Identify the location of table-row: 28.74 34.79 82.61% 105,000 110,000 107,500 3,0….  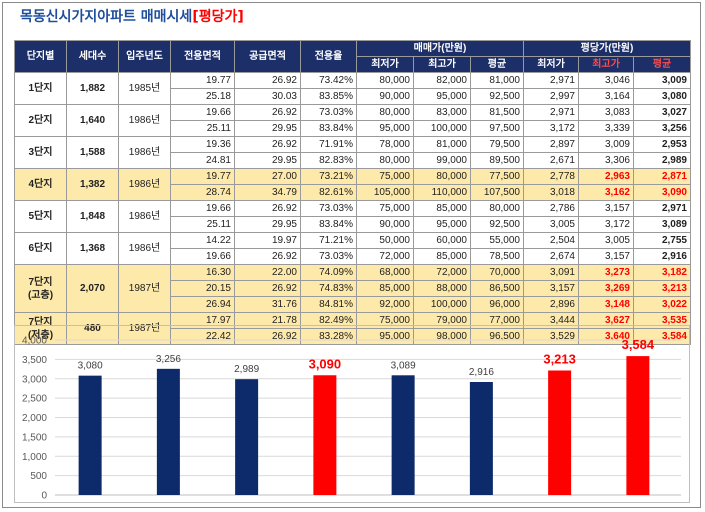
(353, 192).